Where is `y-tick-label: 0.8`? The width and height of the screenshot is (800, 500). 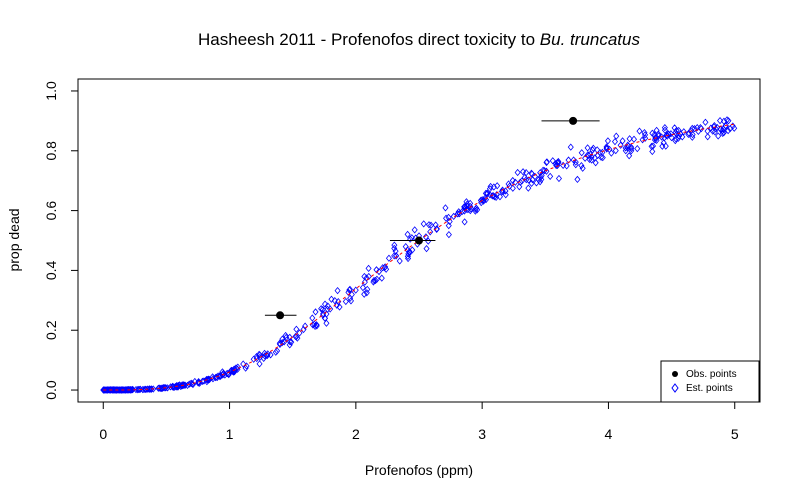
y-tick-label: 0.8 is located at coordinates (51, 151).